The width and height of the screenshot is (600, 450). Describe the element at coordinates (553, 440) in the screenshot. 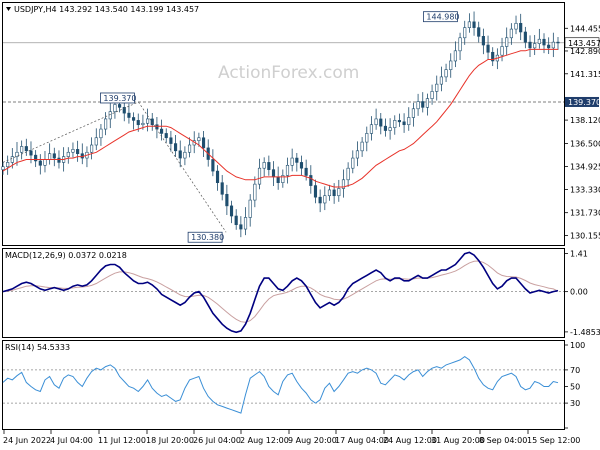

I see `time-tick-label: 15 Sep 12:00` at that location.